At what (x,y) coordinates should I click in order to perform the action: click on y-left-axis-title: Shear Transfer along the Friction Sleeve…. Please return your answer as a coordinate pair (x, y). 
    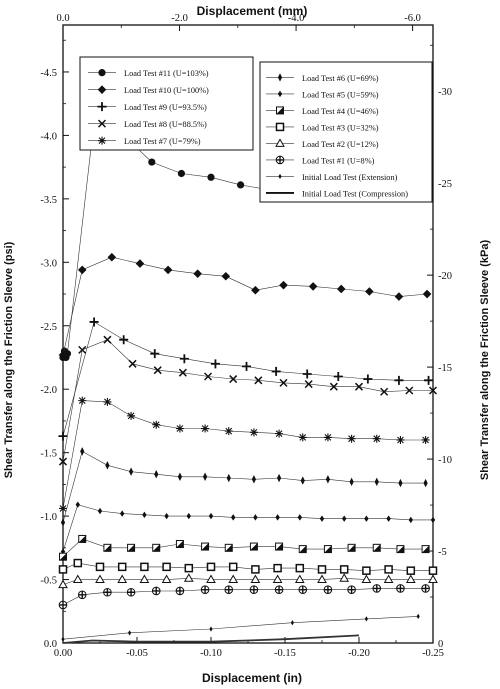
    Looking at the image, I should click on (9, 359).